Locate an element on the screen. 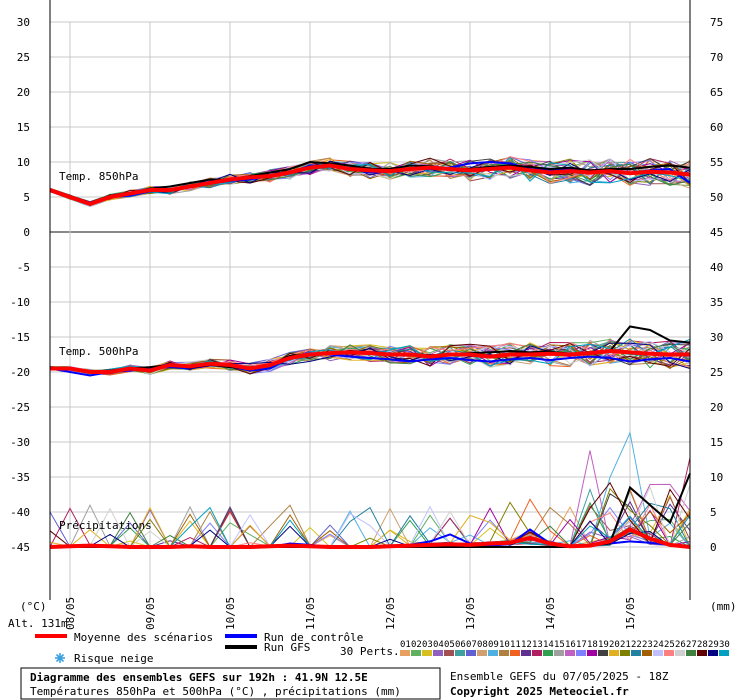 Image resolution: width=740 pixels, height=700 pixels. left-tick-label: 25 is located at coordinates (23, 57).